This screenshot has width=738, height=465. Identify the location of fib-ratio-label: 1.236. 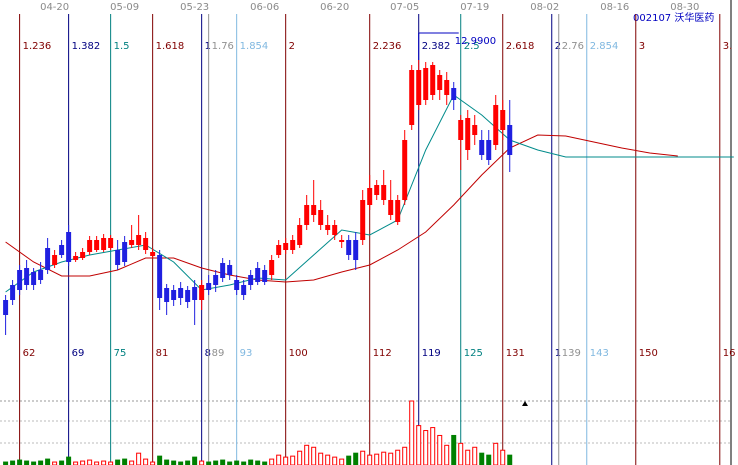
(37, 46).